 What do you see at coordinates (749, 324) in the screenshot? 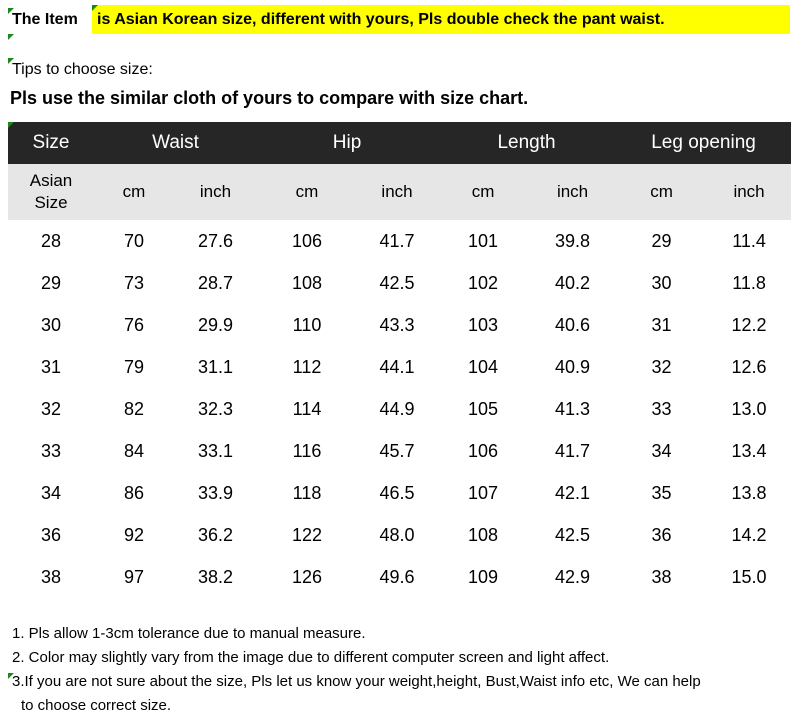
I see `table-cell: 12.2` at bounding box center [749, 324].